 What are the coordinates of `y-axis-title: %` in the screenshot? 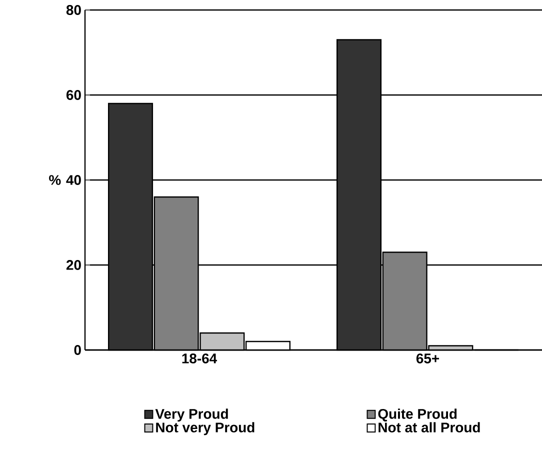 It's located at (55, 180).